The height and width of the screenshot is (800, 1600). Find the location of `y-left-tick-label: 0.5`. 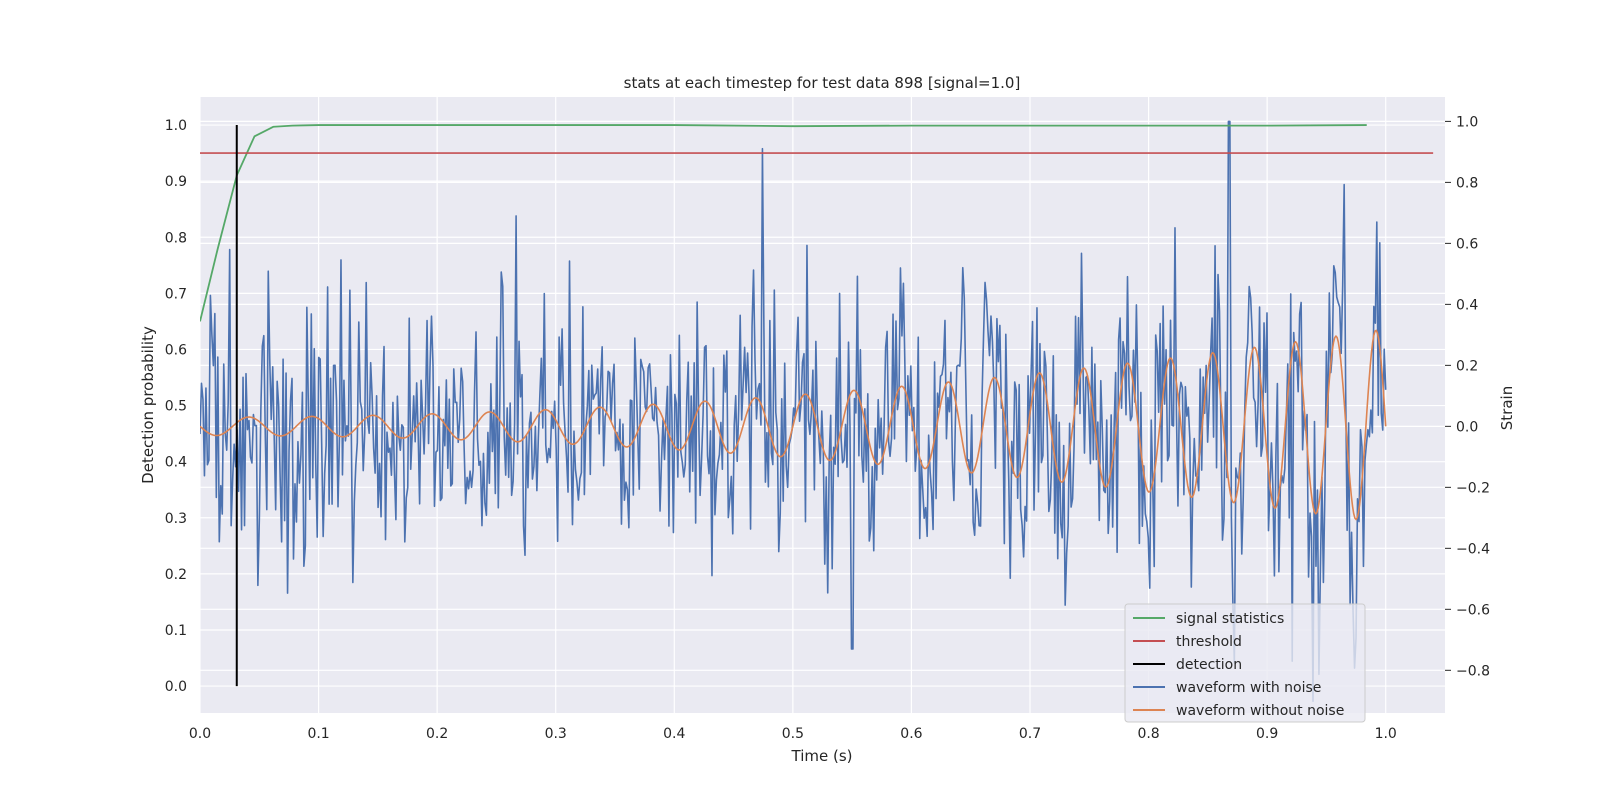

y-left-tick-label: 0.5 is located at coordinates (176, 407).